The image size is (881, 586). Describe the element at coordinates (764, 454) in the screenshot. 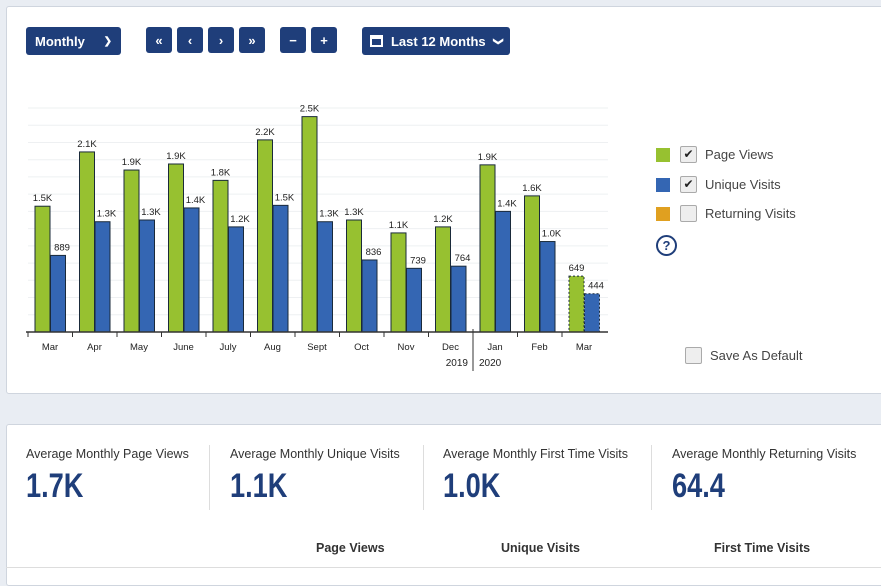

I see `stat-label: Average Monthly Returning Visits` at that location.